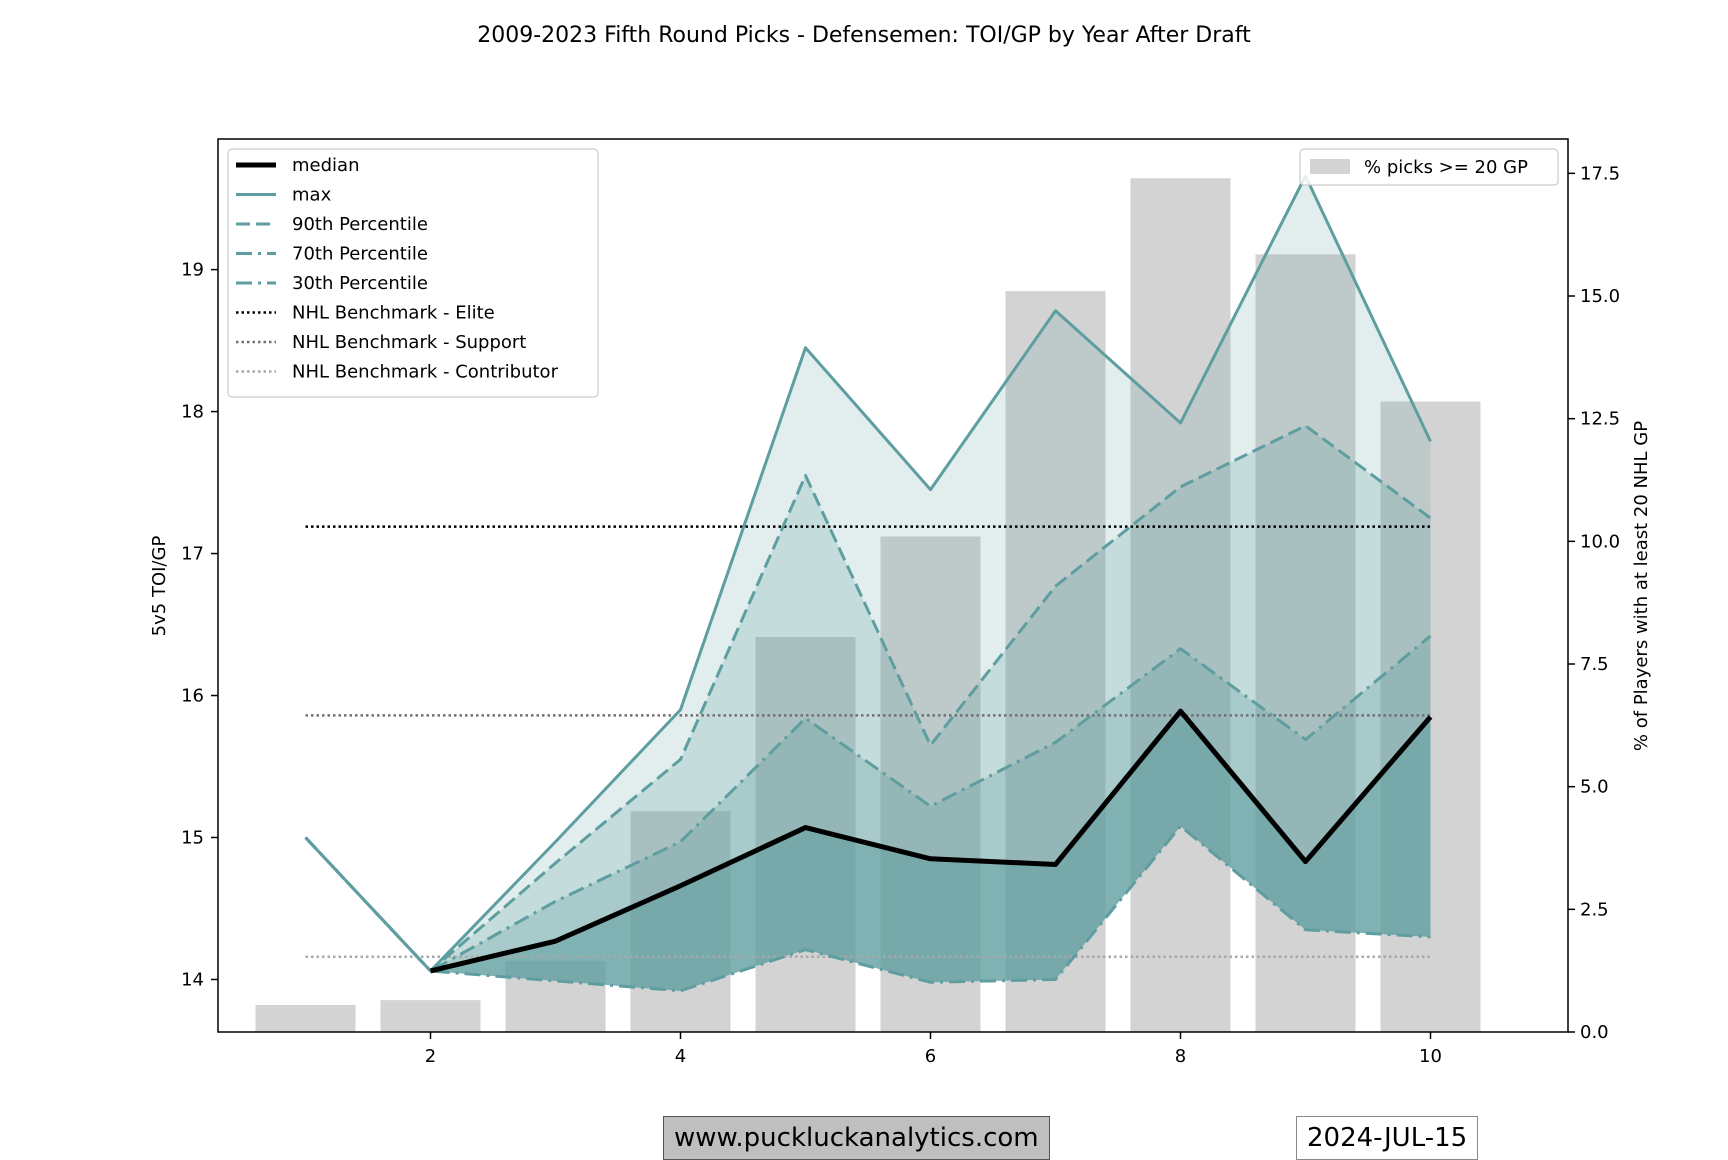 This screenshot has height=1160, width=1728. Describe the element at coordinates (312, 195) in the screenshot. I see `legend-label-1: max` at that location.